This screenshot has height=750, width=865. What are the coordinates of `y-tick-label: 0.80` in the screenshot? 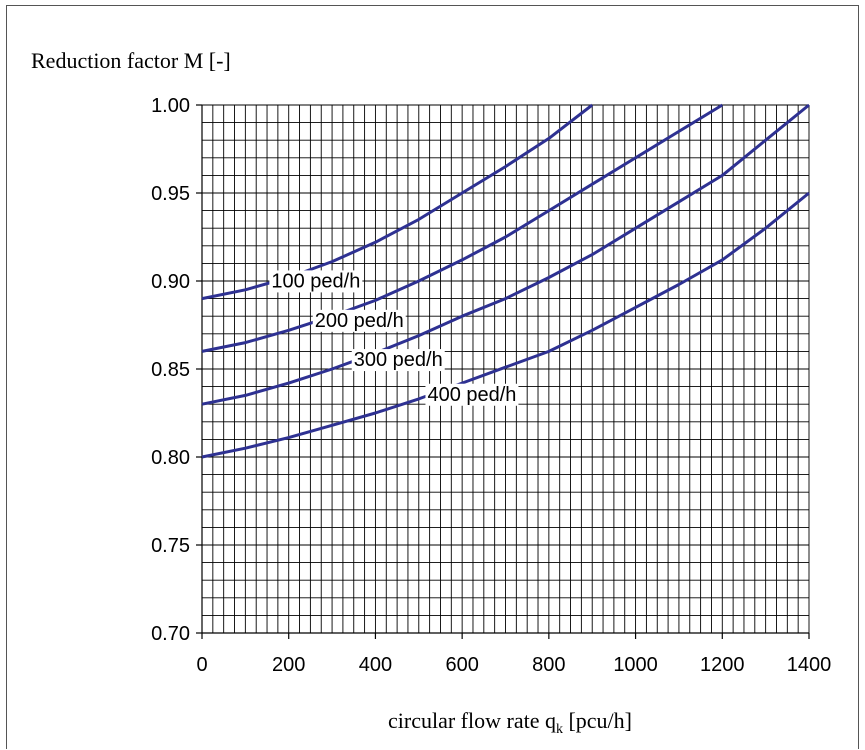 It's located at (170, 458).